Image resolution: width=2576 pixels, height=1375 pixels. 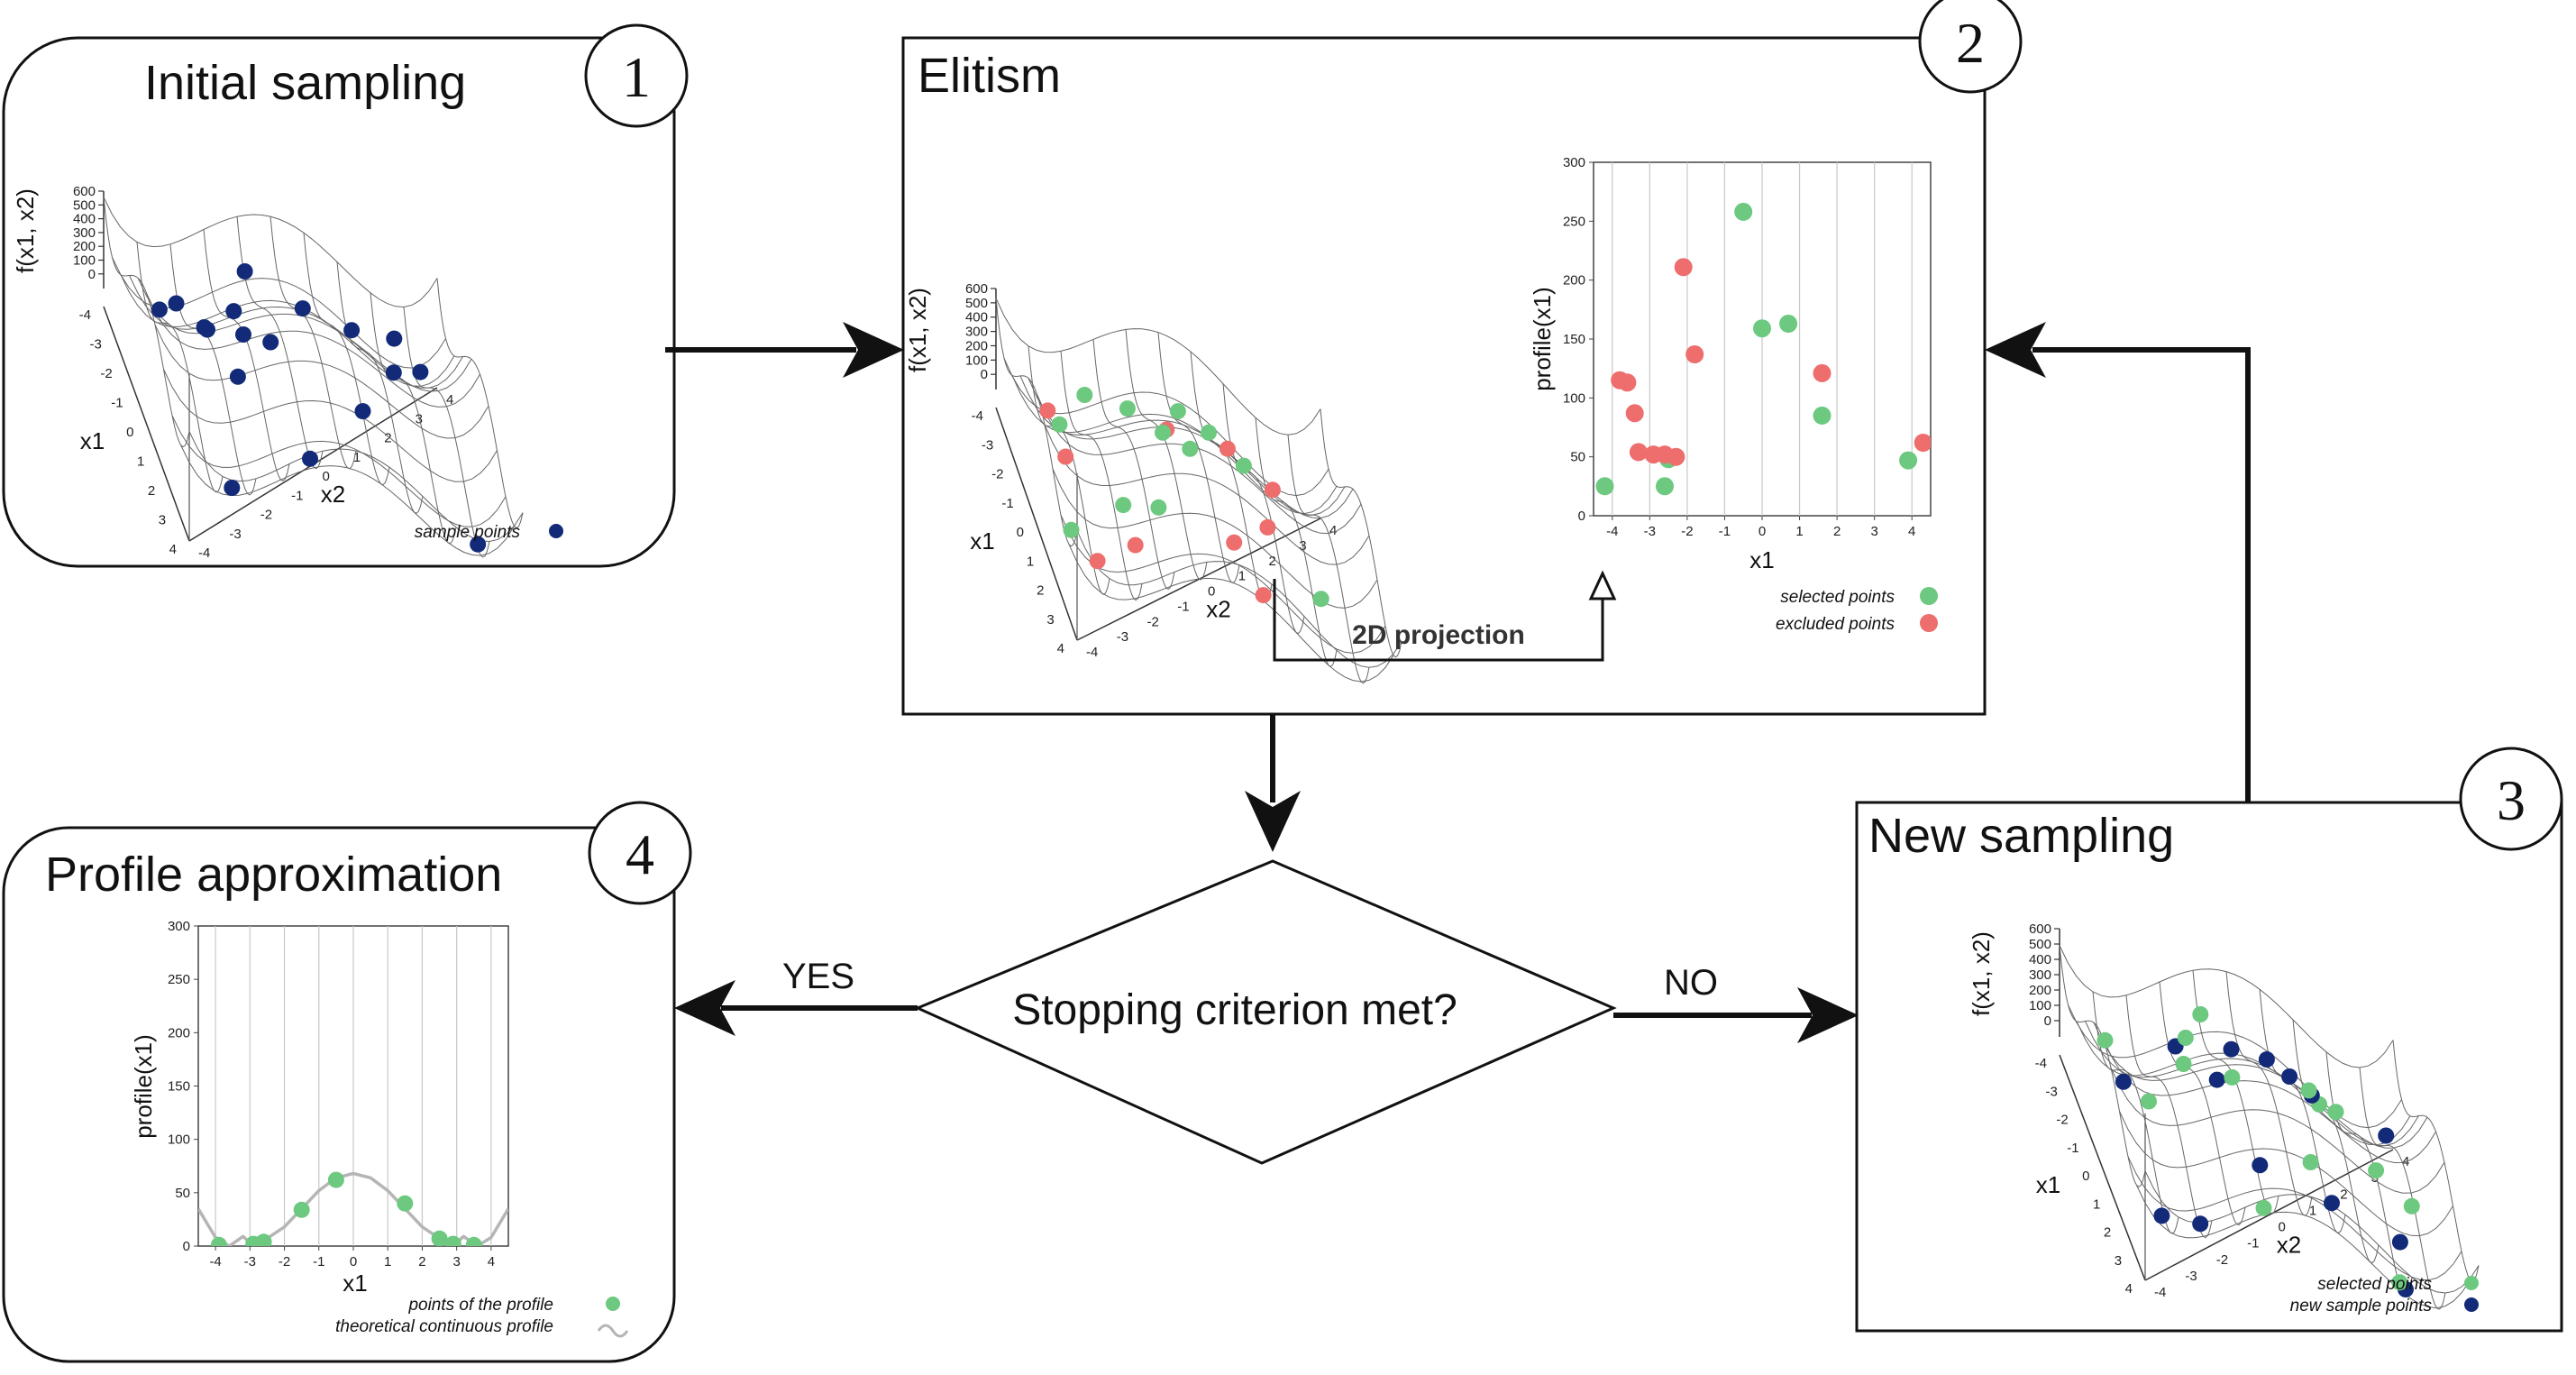 I want to click on y-tick-label: 200, so click(x=1574, y=281).